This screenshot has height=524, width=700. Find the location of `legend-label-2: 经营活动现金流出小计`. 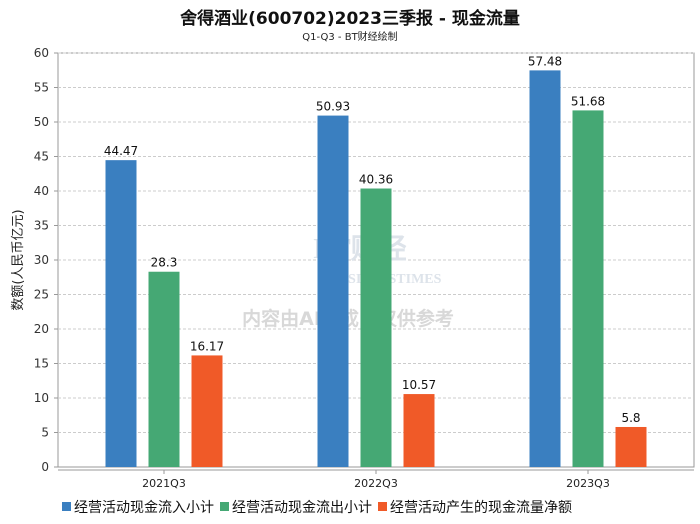

legend-label-2: 经营活动现金流出小计 is located at coordinates (302, 508).